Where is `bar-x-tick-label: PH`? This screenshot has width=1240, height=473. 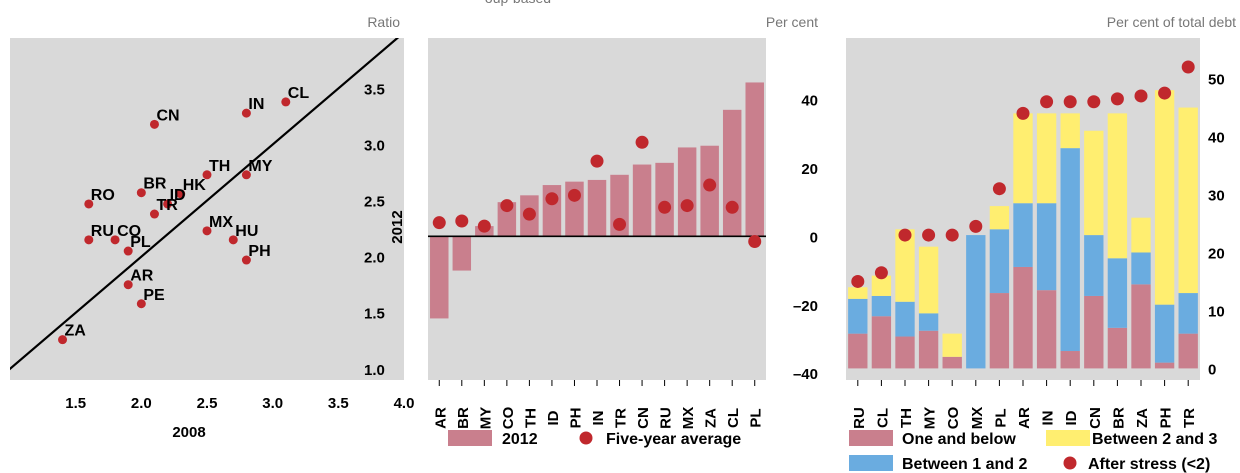
bar-x-tick-label: PH is located at coordinates (575, 418).